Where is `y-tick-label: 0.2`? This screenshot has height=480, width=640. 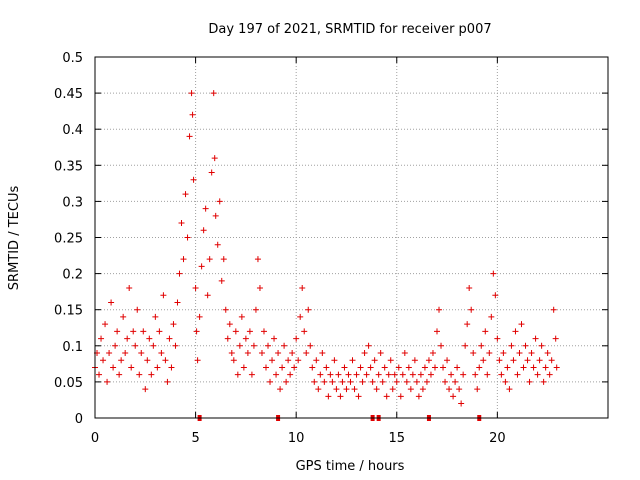 y-tick-label: 0.2 is located at coordinates (72, 275).